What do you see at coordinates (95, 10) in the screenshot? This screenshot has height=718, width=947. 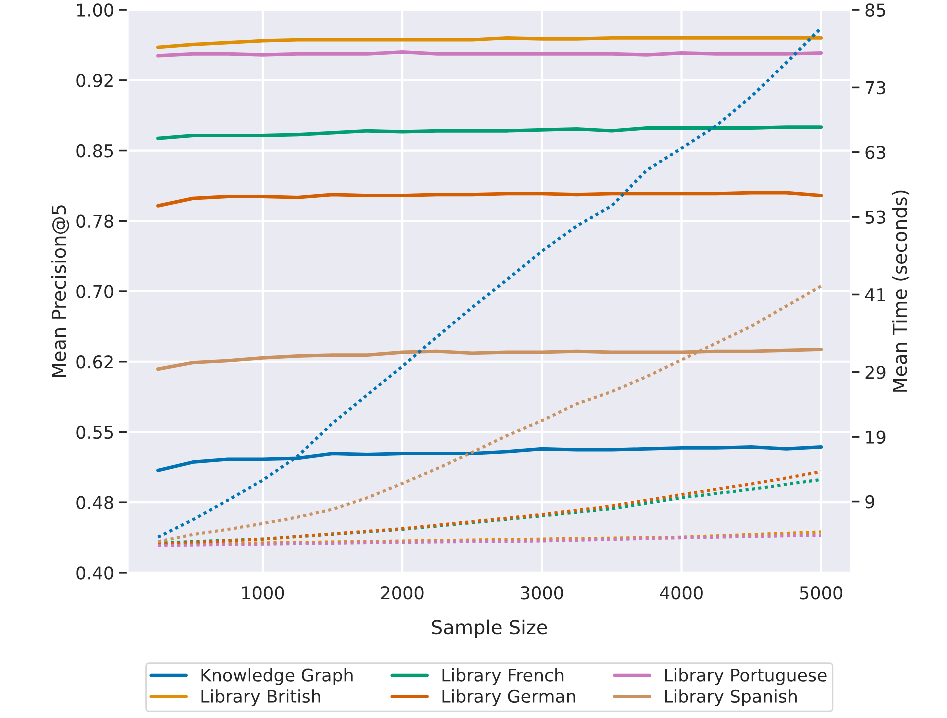 I see `y-tick-label: 1.00` at bounding box center [95, 10].